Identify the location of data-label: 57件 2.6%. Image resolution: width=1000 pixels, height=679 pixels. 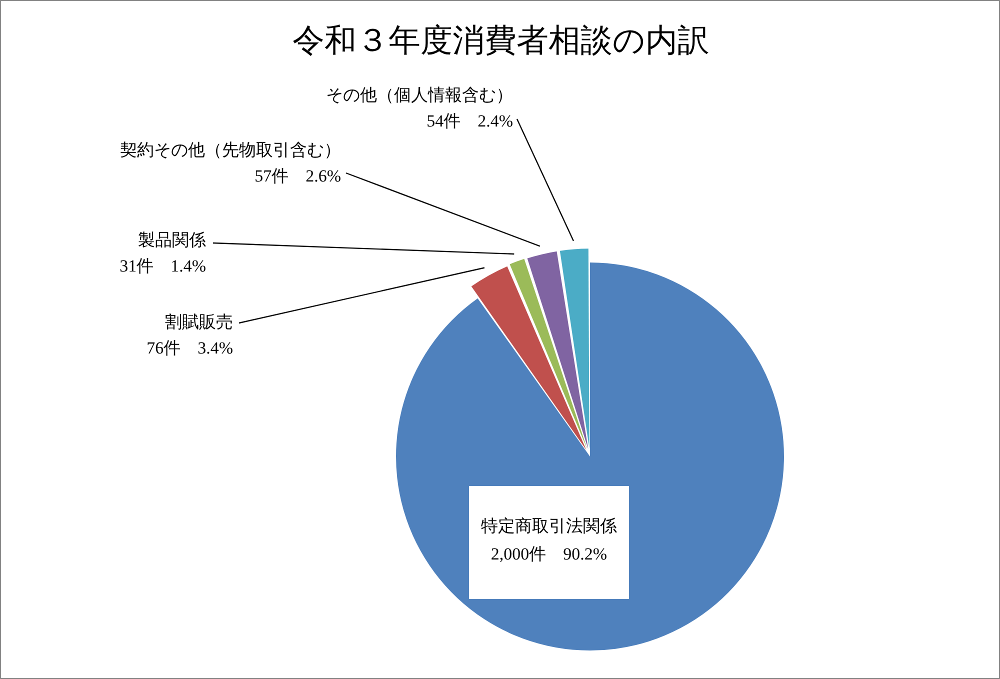
(297, 176).